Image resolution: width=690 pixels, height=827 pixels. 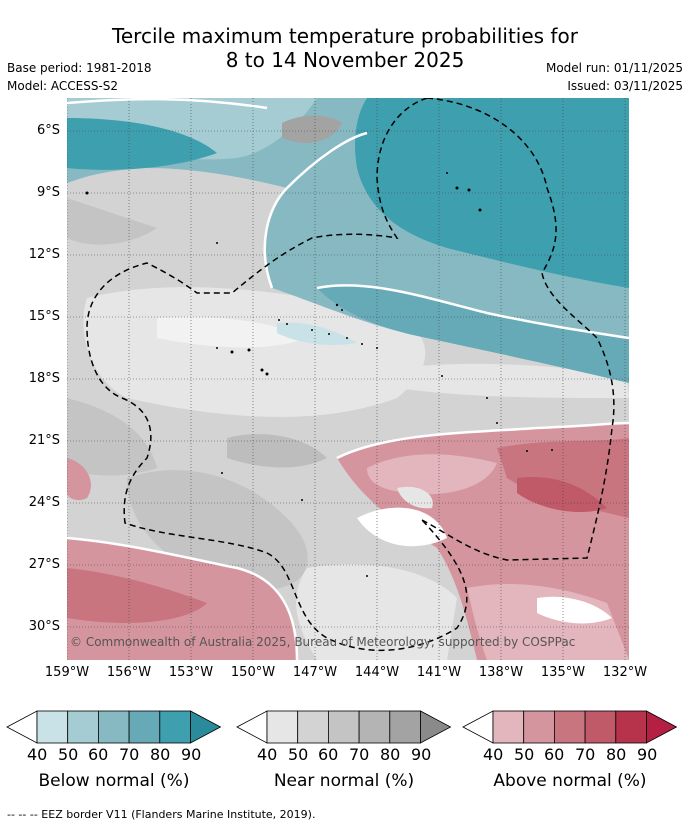 I want to click on tick-below-50: 50, so click(x=68, y=754).